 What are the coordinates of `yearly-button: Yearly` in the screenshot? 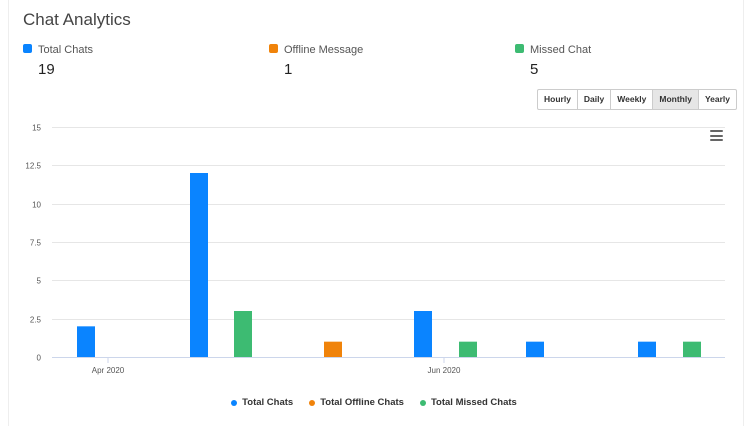 It's located at (717, 99).